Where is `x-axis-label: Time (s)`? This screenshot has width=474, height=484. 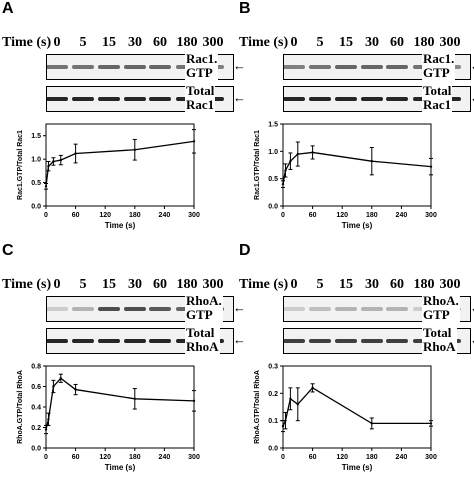
x-axis-label: Time (s) is located at coordinates (357, 225).